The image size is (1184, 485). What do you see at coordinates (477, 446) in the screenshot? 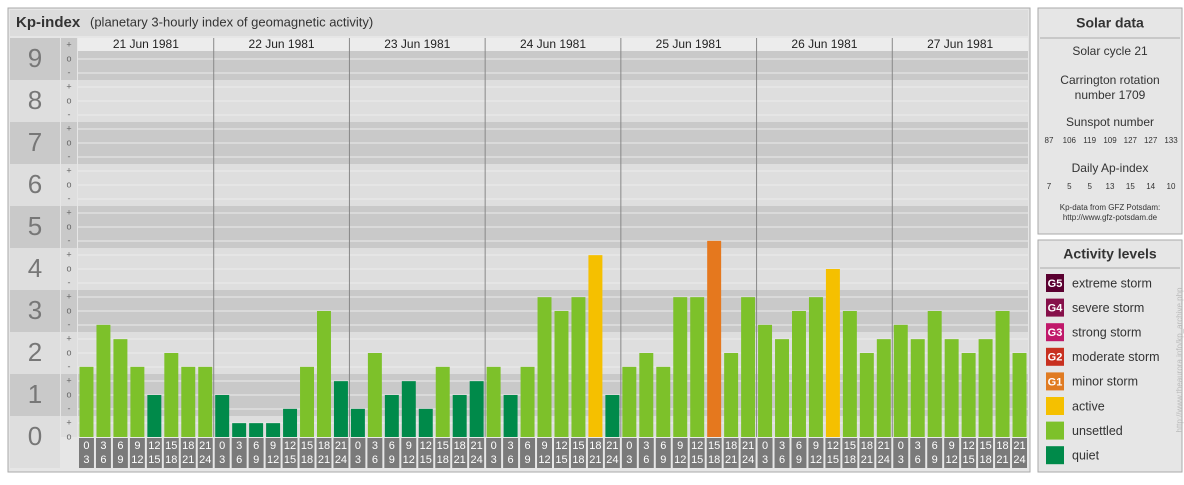
I see `hour-start: 21` at bounding box center [477, 446].